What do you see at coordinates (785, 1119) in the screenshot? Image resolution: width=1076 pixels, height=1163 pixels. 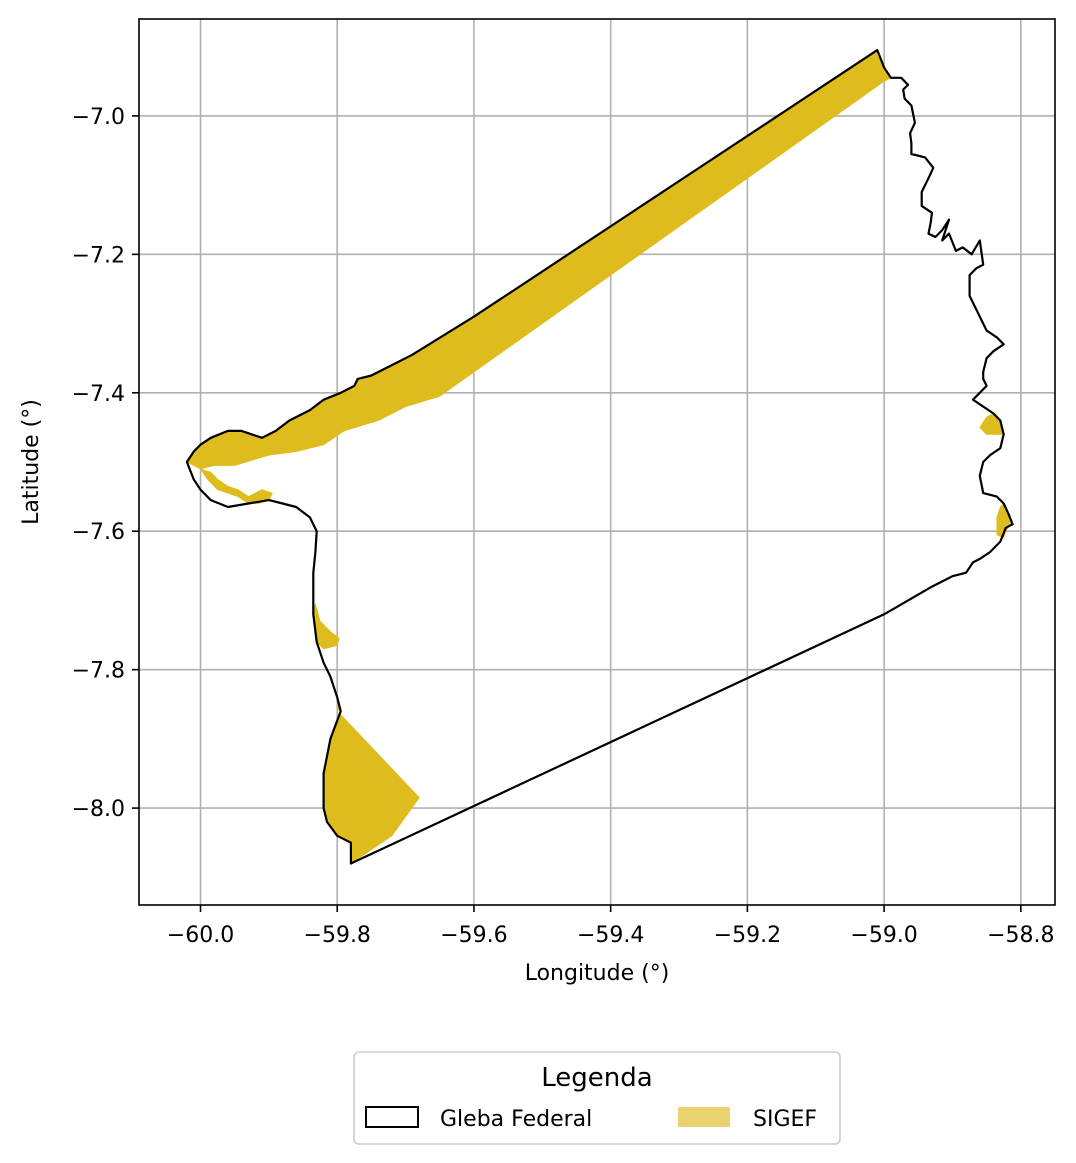 I see `legend-label-sigef: SIGEF` at bounding box center [785, 1119].